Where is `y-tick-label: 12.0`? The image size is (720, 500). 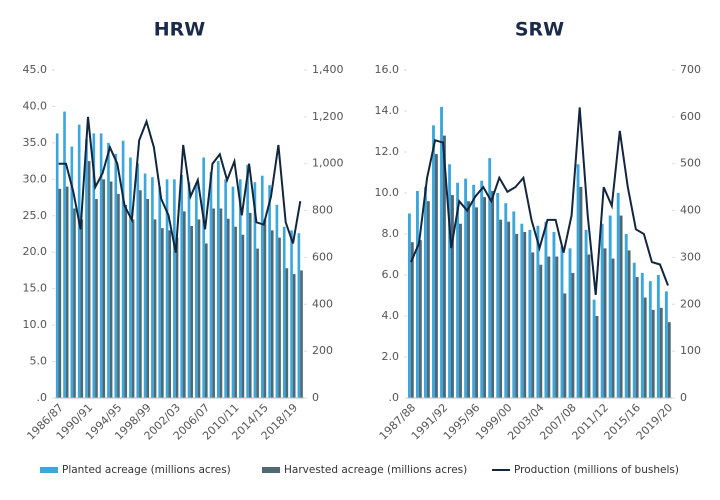 y-tick-label: 12.0 is located at coordinates (387, 151).